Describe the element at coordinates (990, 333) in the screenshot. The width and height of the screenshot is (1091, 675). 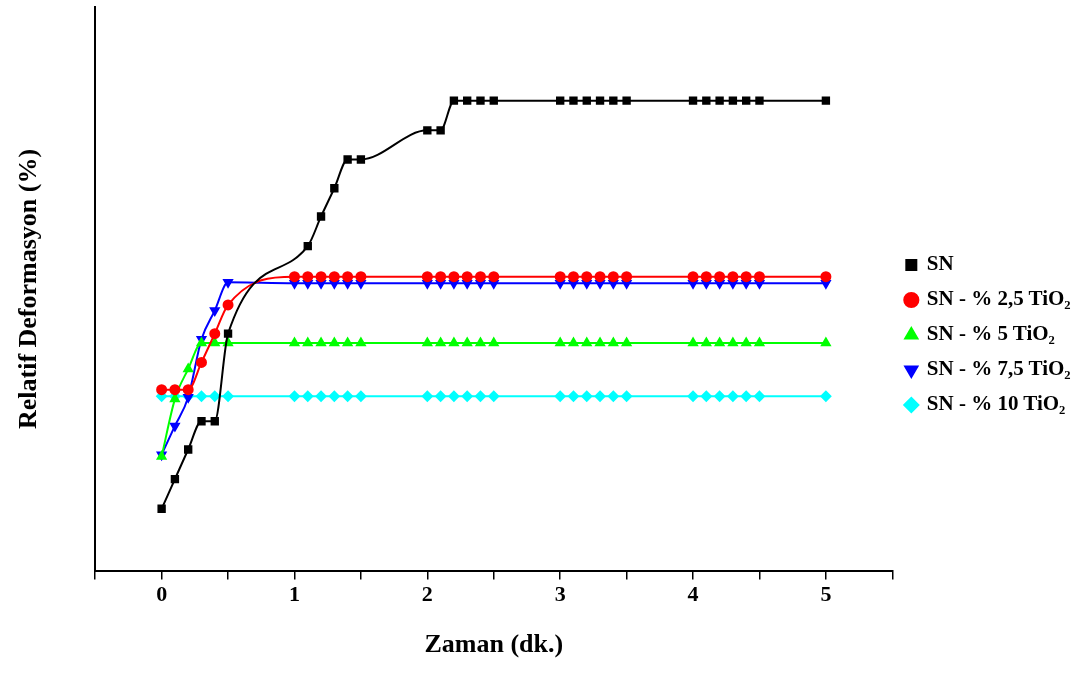
I see `legend-label: SN - % 5 TiO₂` at that location.